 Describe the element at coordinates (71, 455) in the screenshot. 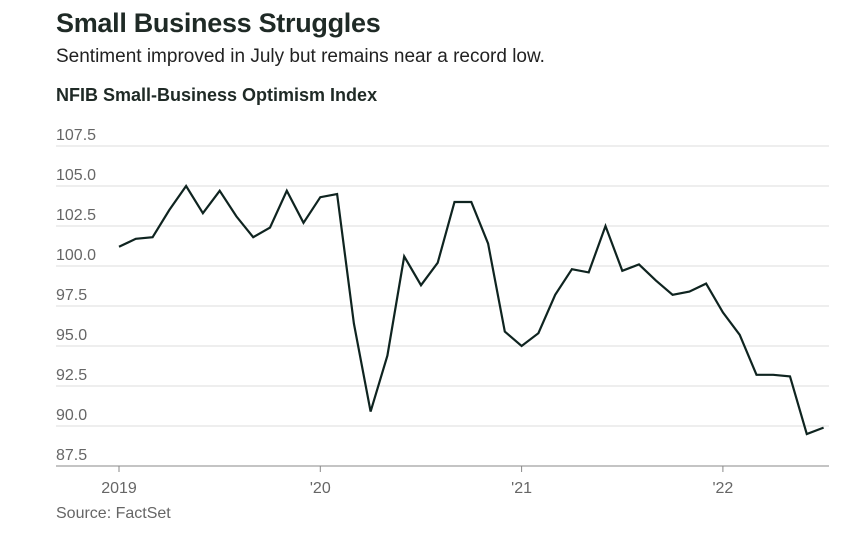

I see `y-tick-label: 87.5` at that location.